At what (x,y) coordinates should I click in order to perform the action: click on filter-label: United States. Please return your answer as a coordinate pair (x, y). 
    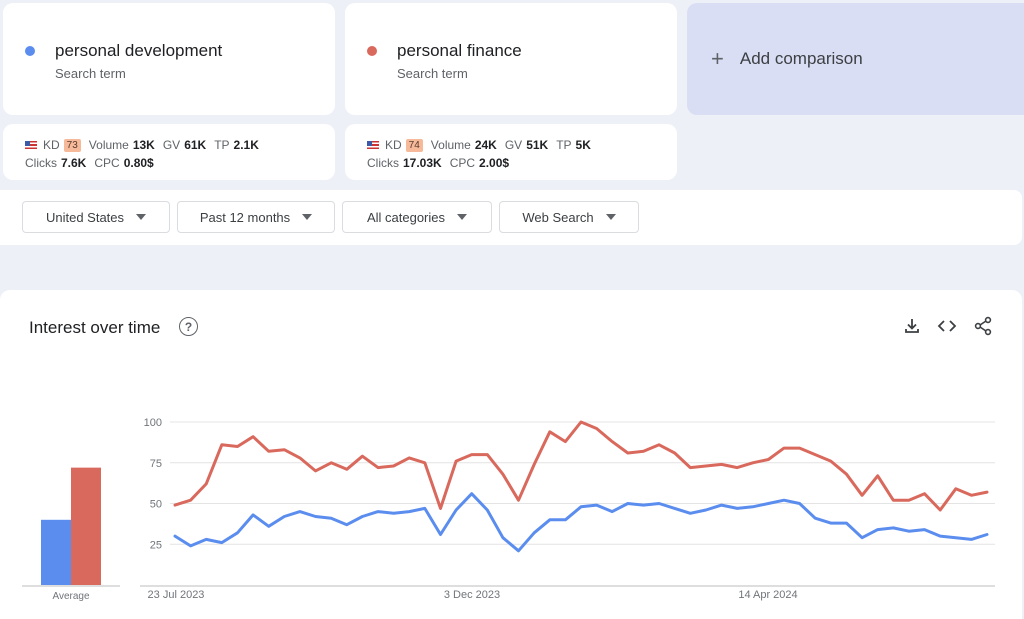
    Looking at the image, I should click on (85, 217).